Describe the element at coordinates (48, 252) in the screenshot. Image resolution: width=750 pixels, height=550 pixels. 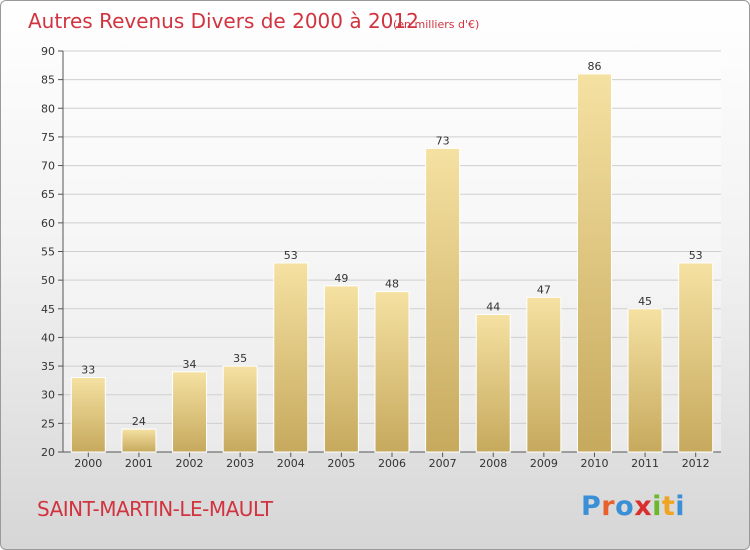
I see `y-tick-label: 55` at that location.